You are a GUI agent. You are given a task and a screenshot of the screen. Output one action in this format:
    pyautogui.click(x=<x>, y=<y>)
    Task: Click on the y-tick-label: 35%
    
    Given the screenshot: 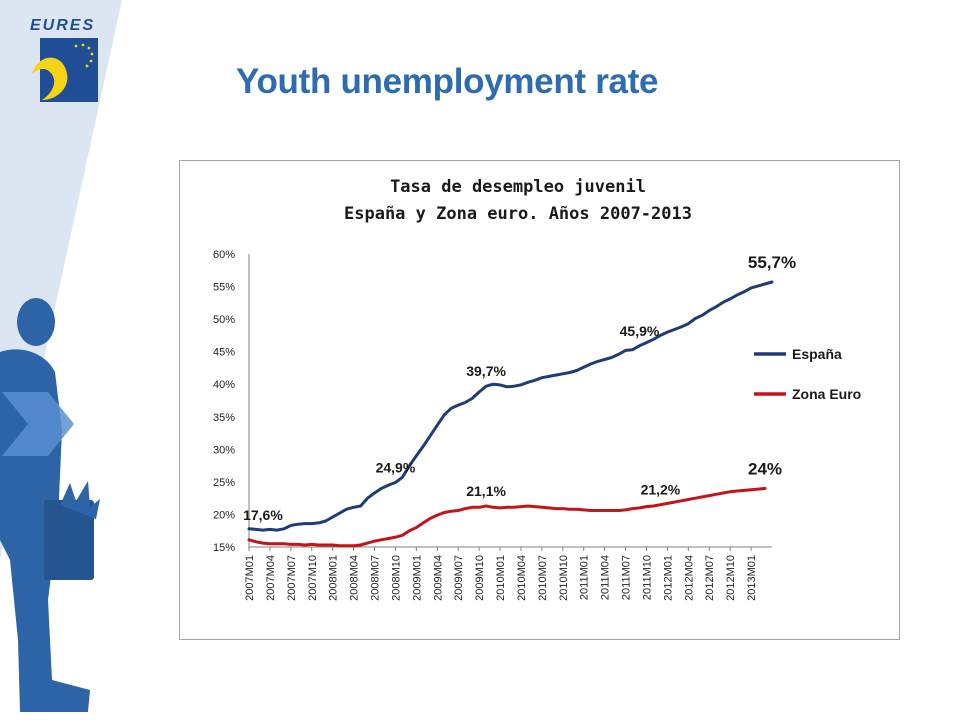 What is the action you would take?
    pyautogui.click(x=224, y=418)
    